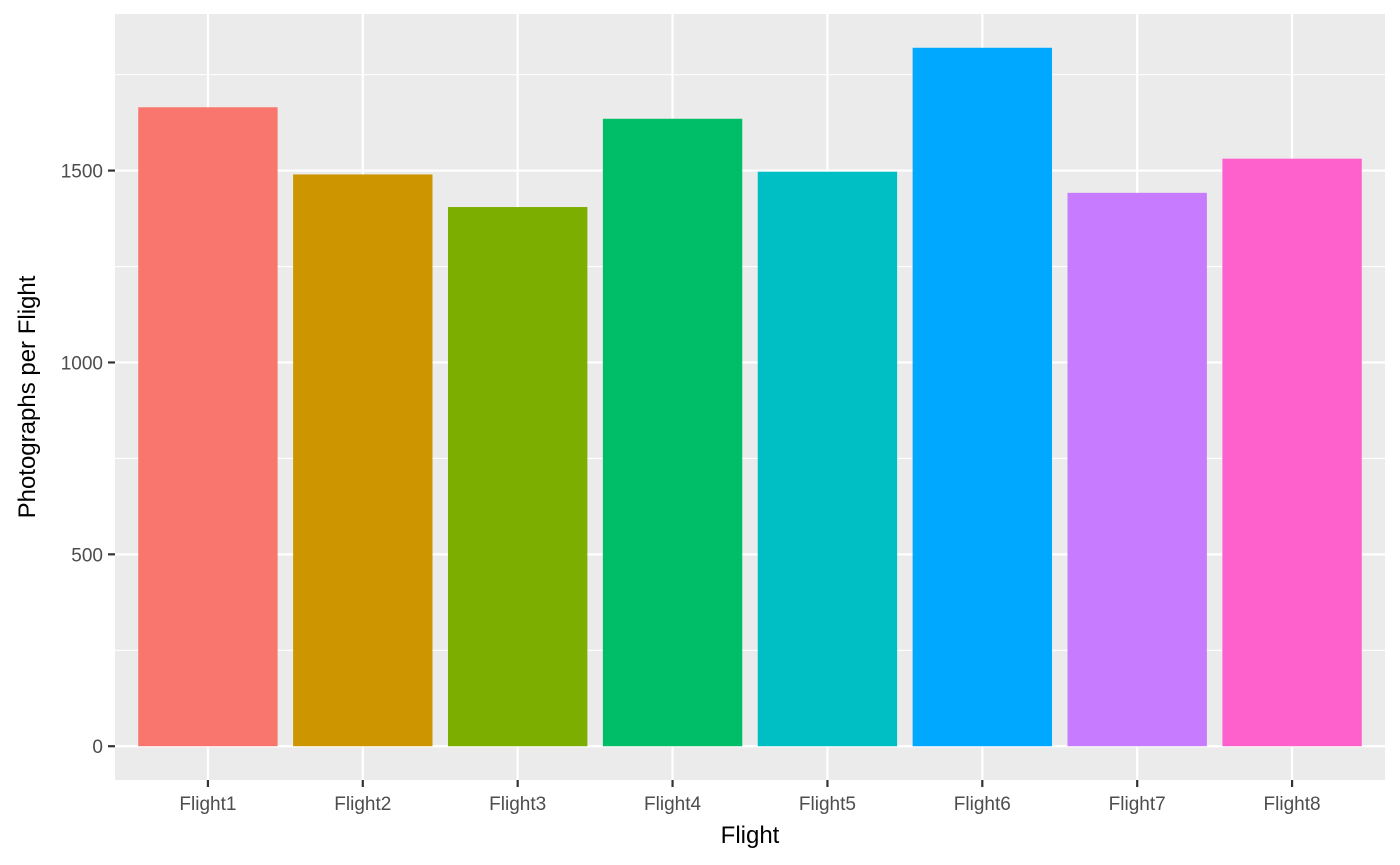 The width and height of the screenshot is (1400, 865). Describe the element at coordinates (672, 804) in the screenshot. I see `x-tick-label: Flight4` at that location.